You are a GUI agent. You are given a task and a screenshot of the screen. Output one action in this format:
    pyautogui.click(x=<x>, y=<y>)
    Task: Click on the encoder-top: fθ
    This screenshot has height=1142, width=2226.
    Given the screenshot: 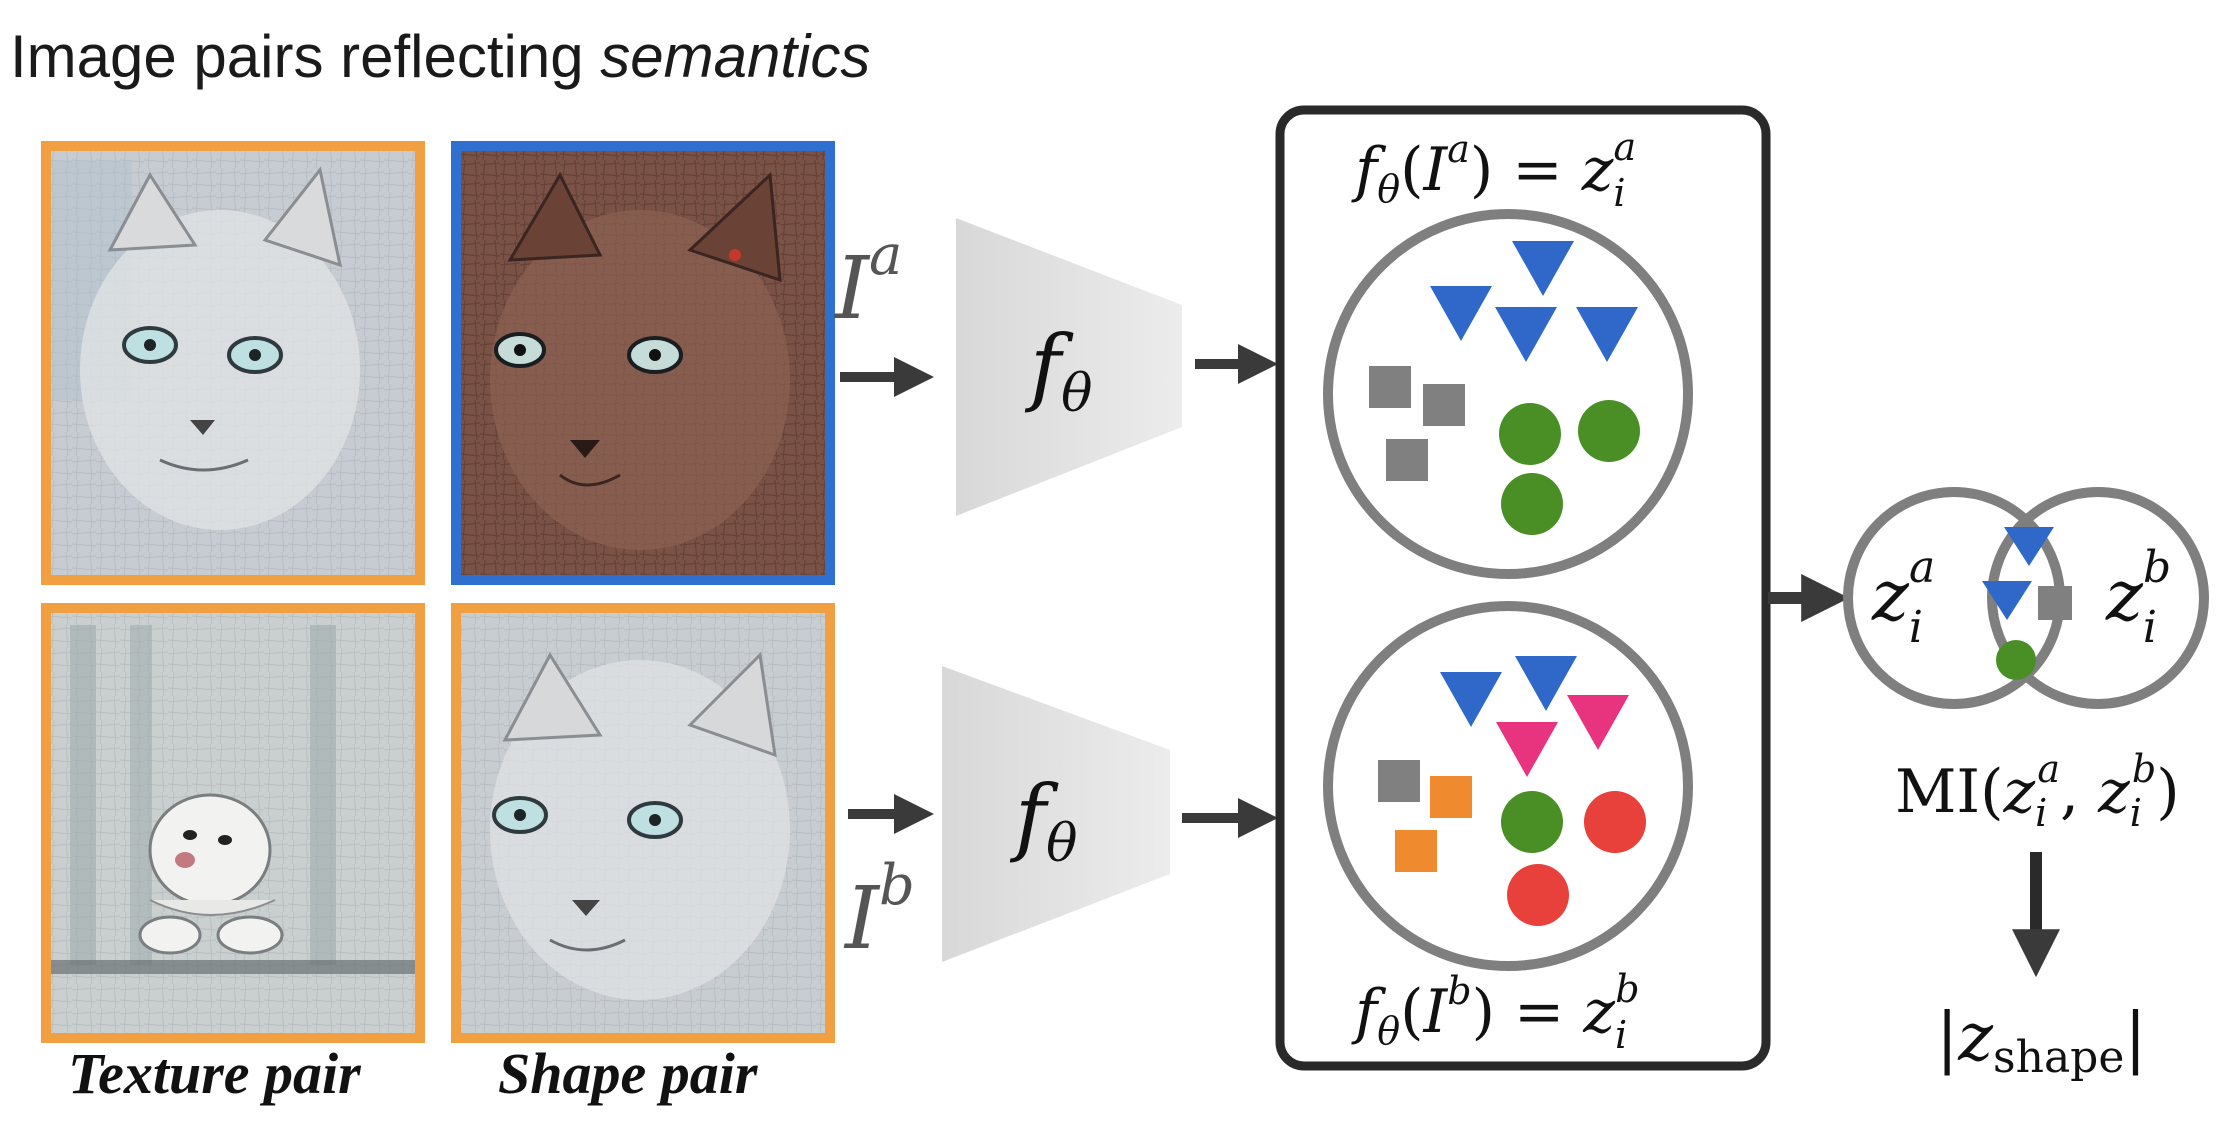 What is the action you would take?
    pyautogui.click(x=1069, y=367)
    